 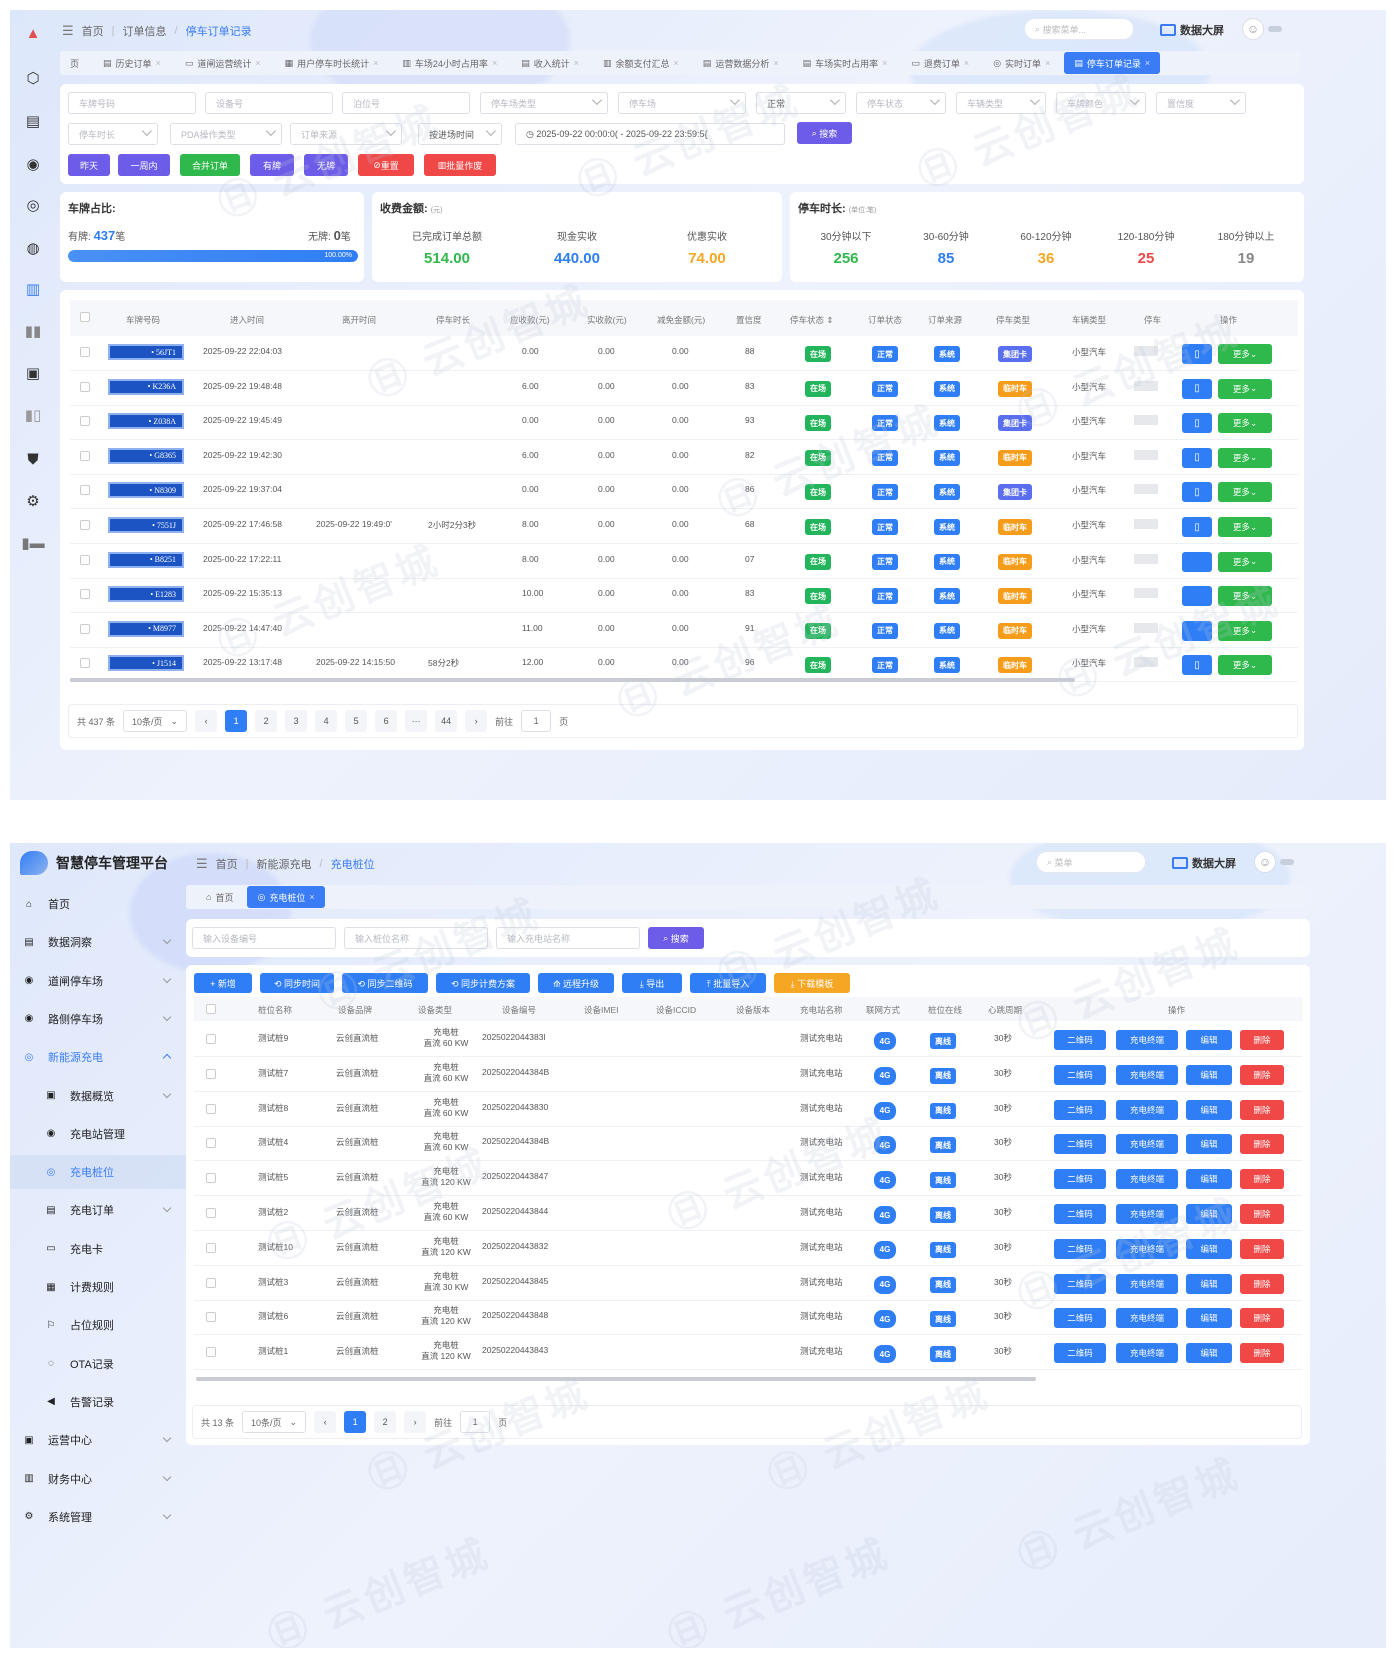 What do you see at coordinates (264, 938) in the screenshot?
I see `search-input-0: 输入设备编号` at bounding box center [264, 938].